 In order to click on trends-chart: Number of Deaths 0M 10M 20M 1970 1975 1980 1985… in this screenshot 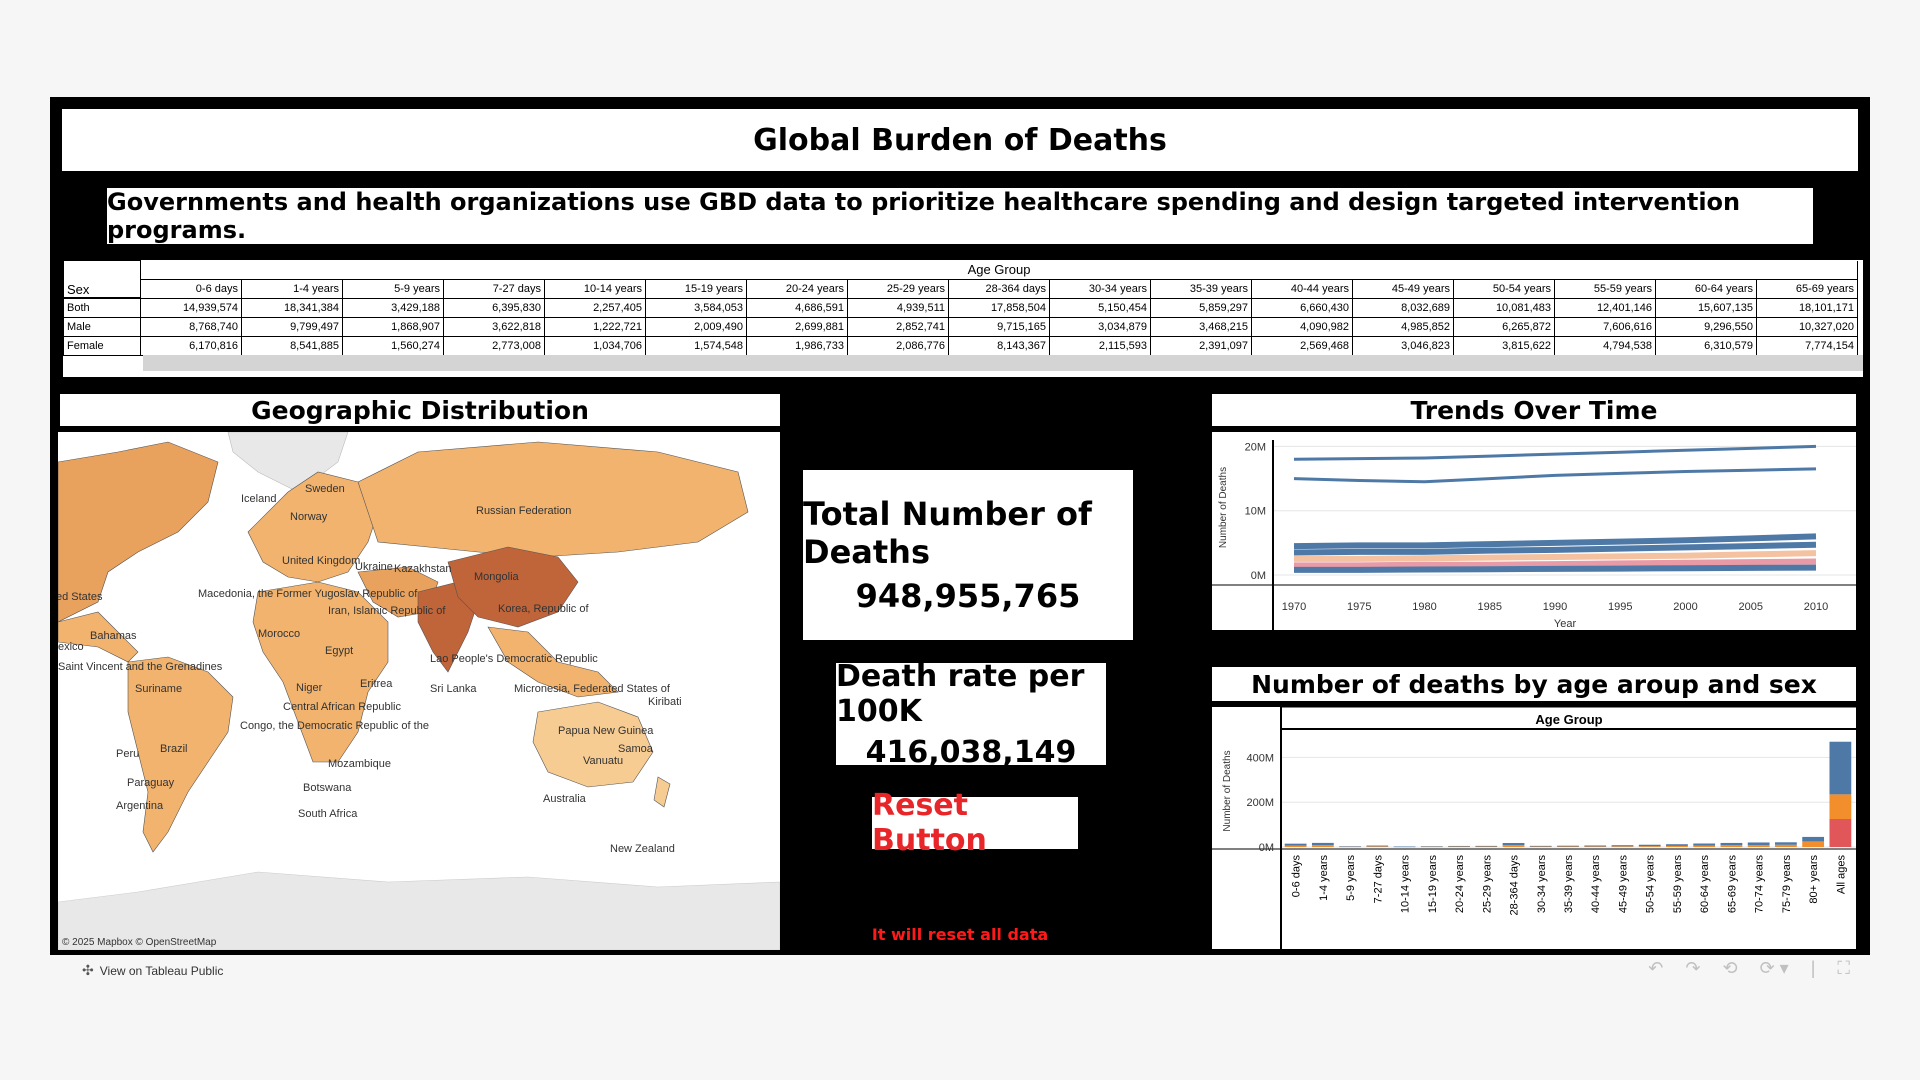, I will do `click(1534, 531)`.